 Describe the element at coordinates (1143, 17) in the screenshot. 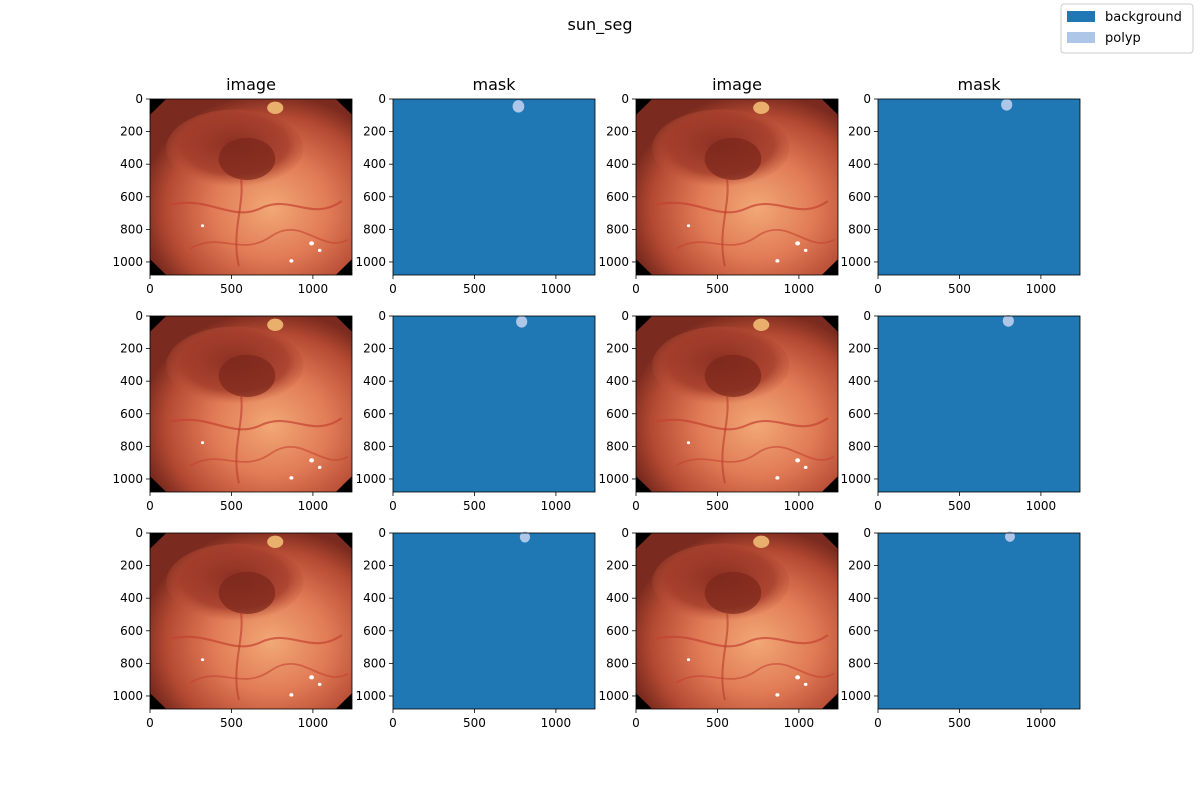

I see `legend-label-background: background` at that location.